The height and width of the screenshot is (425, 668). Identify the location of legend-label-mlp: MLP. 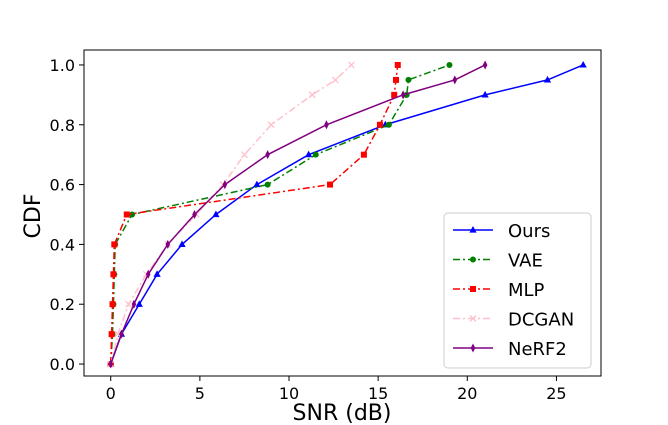
(526, 290).